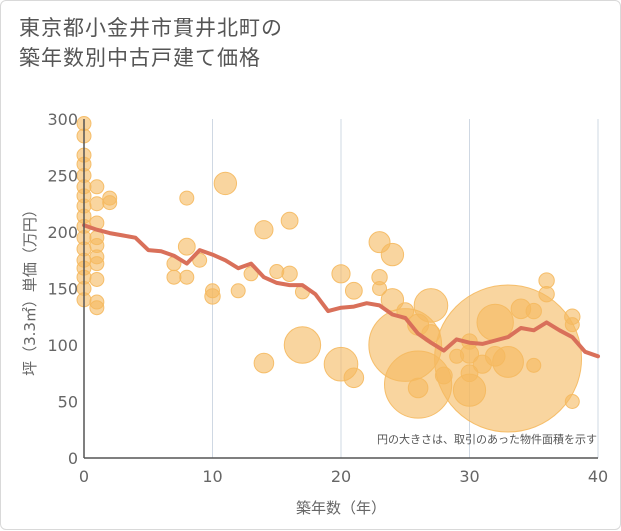 This screenshot has height=531, width=621. Describe the element at coordinates (598, 476) in the screenshot. I see `x-tick-label: 40` at that location.